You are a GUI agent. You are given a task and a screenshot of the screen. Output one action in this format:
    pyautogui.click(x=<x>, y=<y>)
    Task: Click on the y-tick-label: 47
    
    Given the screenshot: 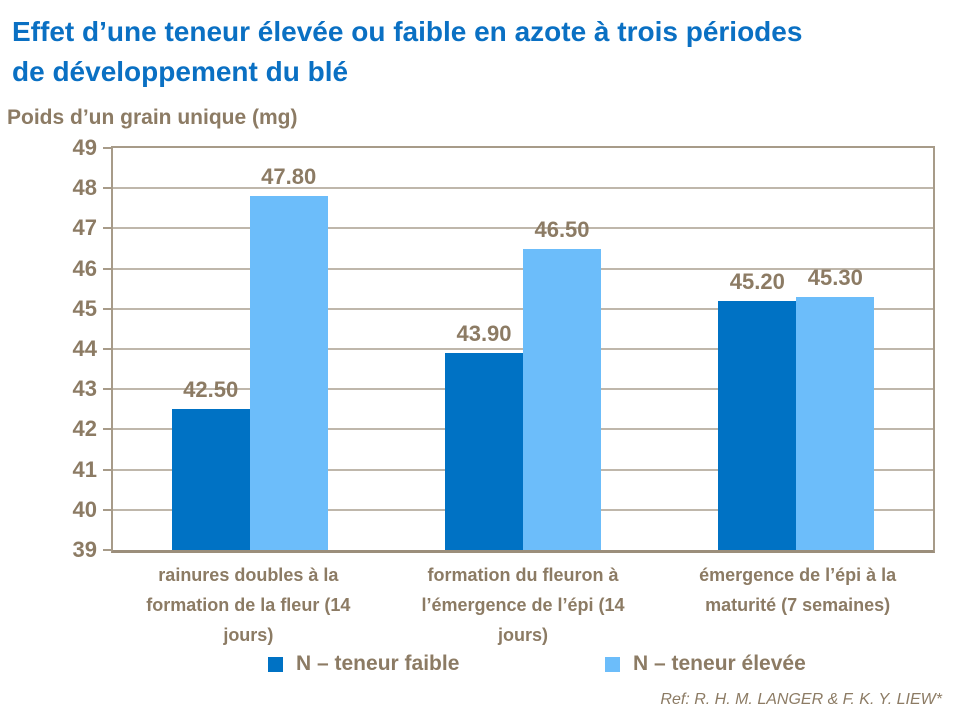 What is the action you would take?
    pyautogui.click(x=84, y=228)
    